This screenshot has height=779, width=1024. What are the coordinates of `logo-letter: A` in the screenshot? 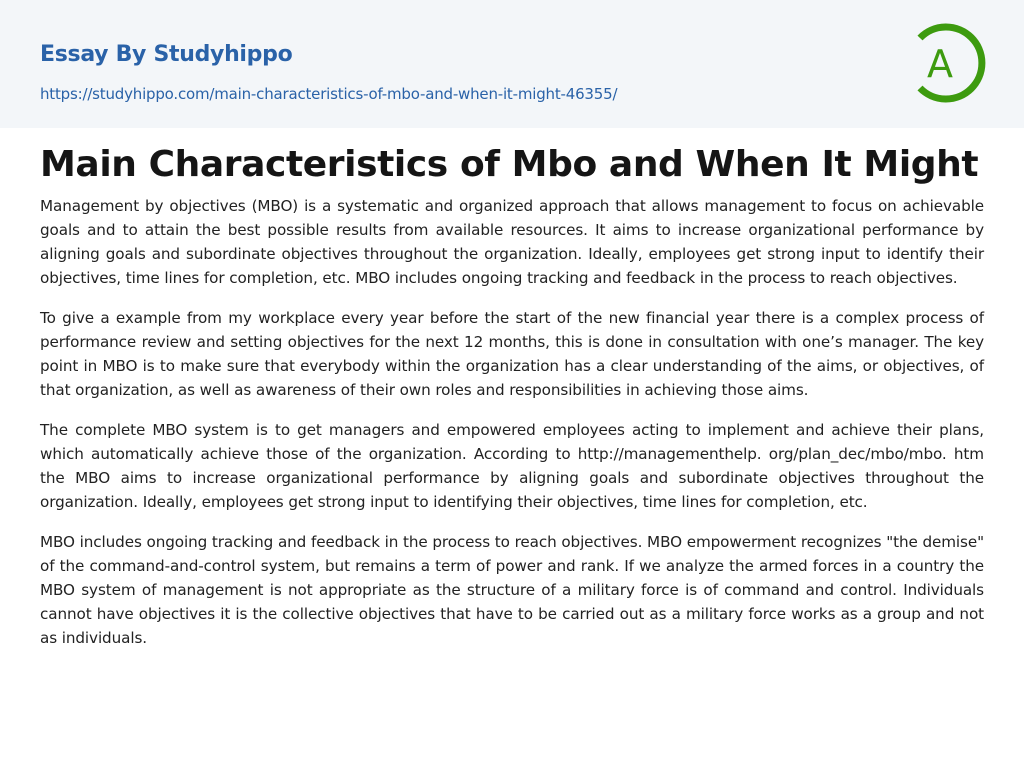 It's located at (940, 64).